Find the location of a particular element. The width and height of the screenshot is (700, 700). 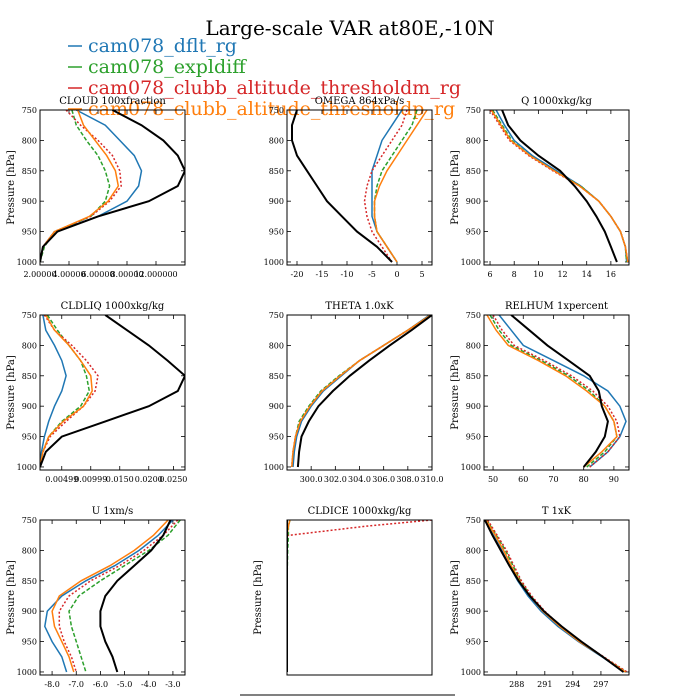

x-tick-label: 302.0 is located at coordinates (335, 479).